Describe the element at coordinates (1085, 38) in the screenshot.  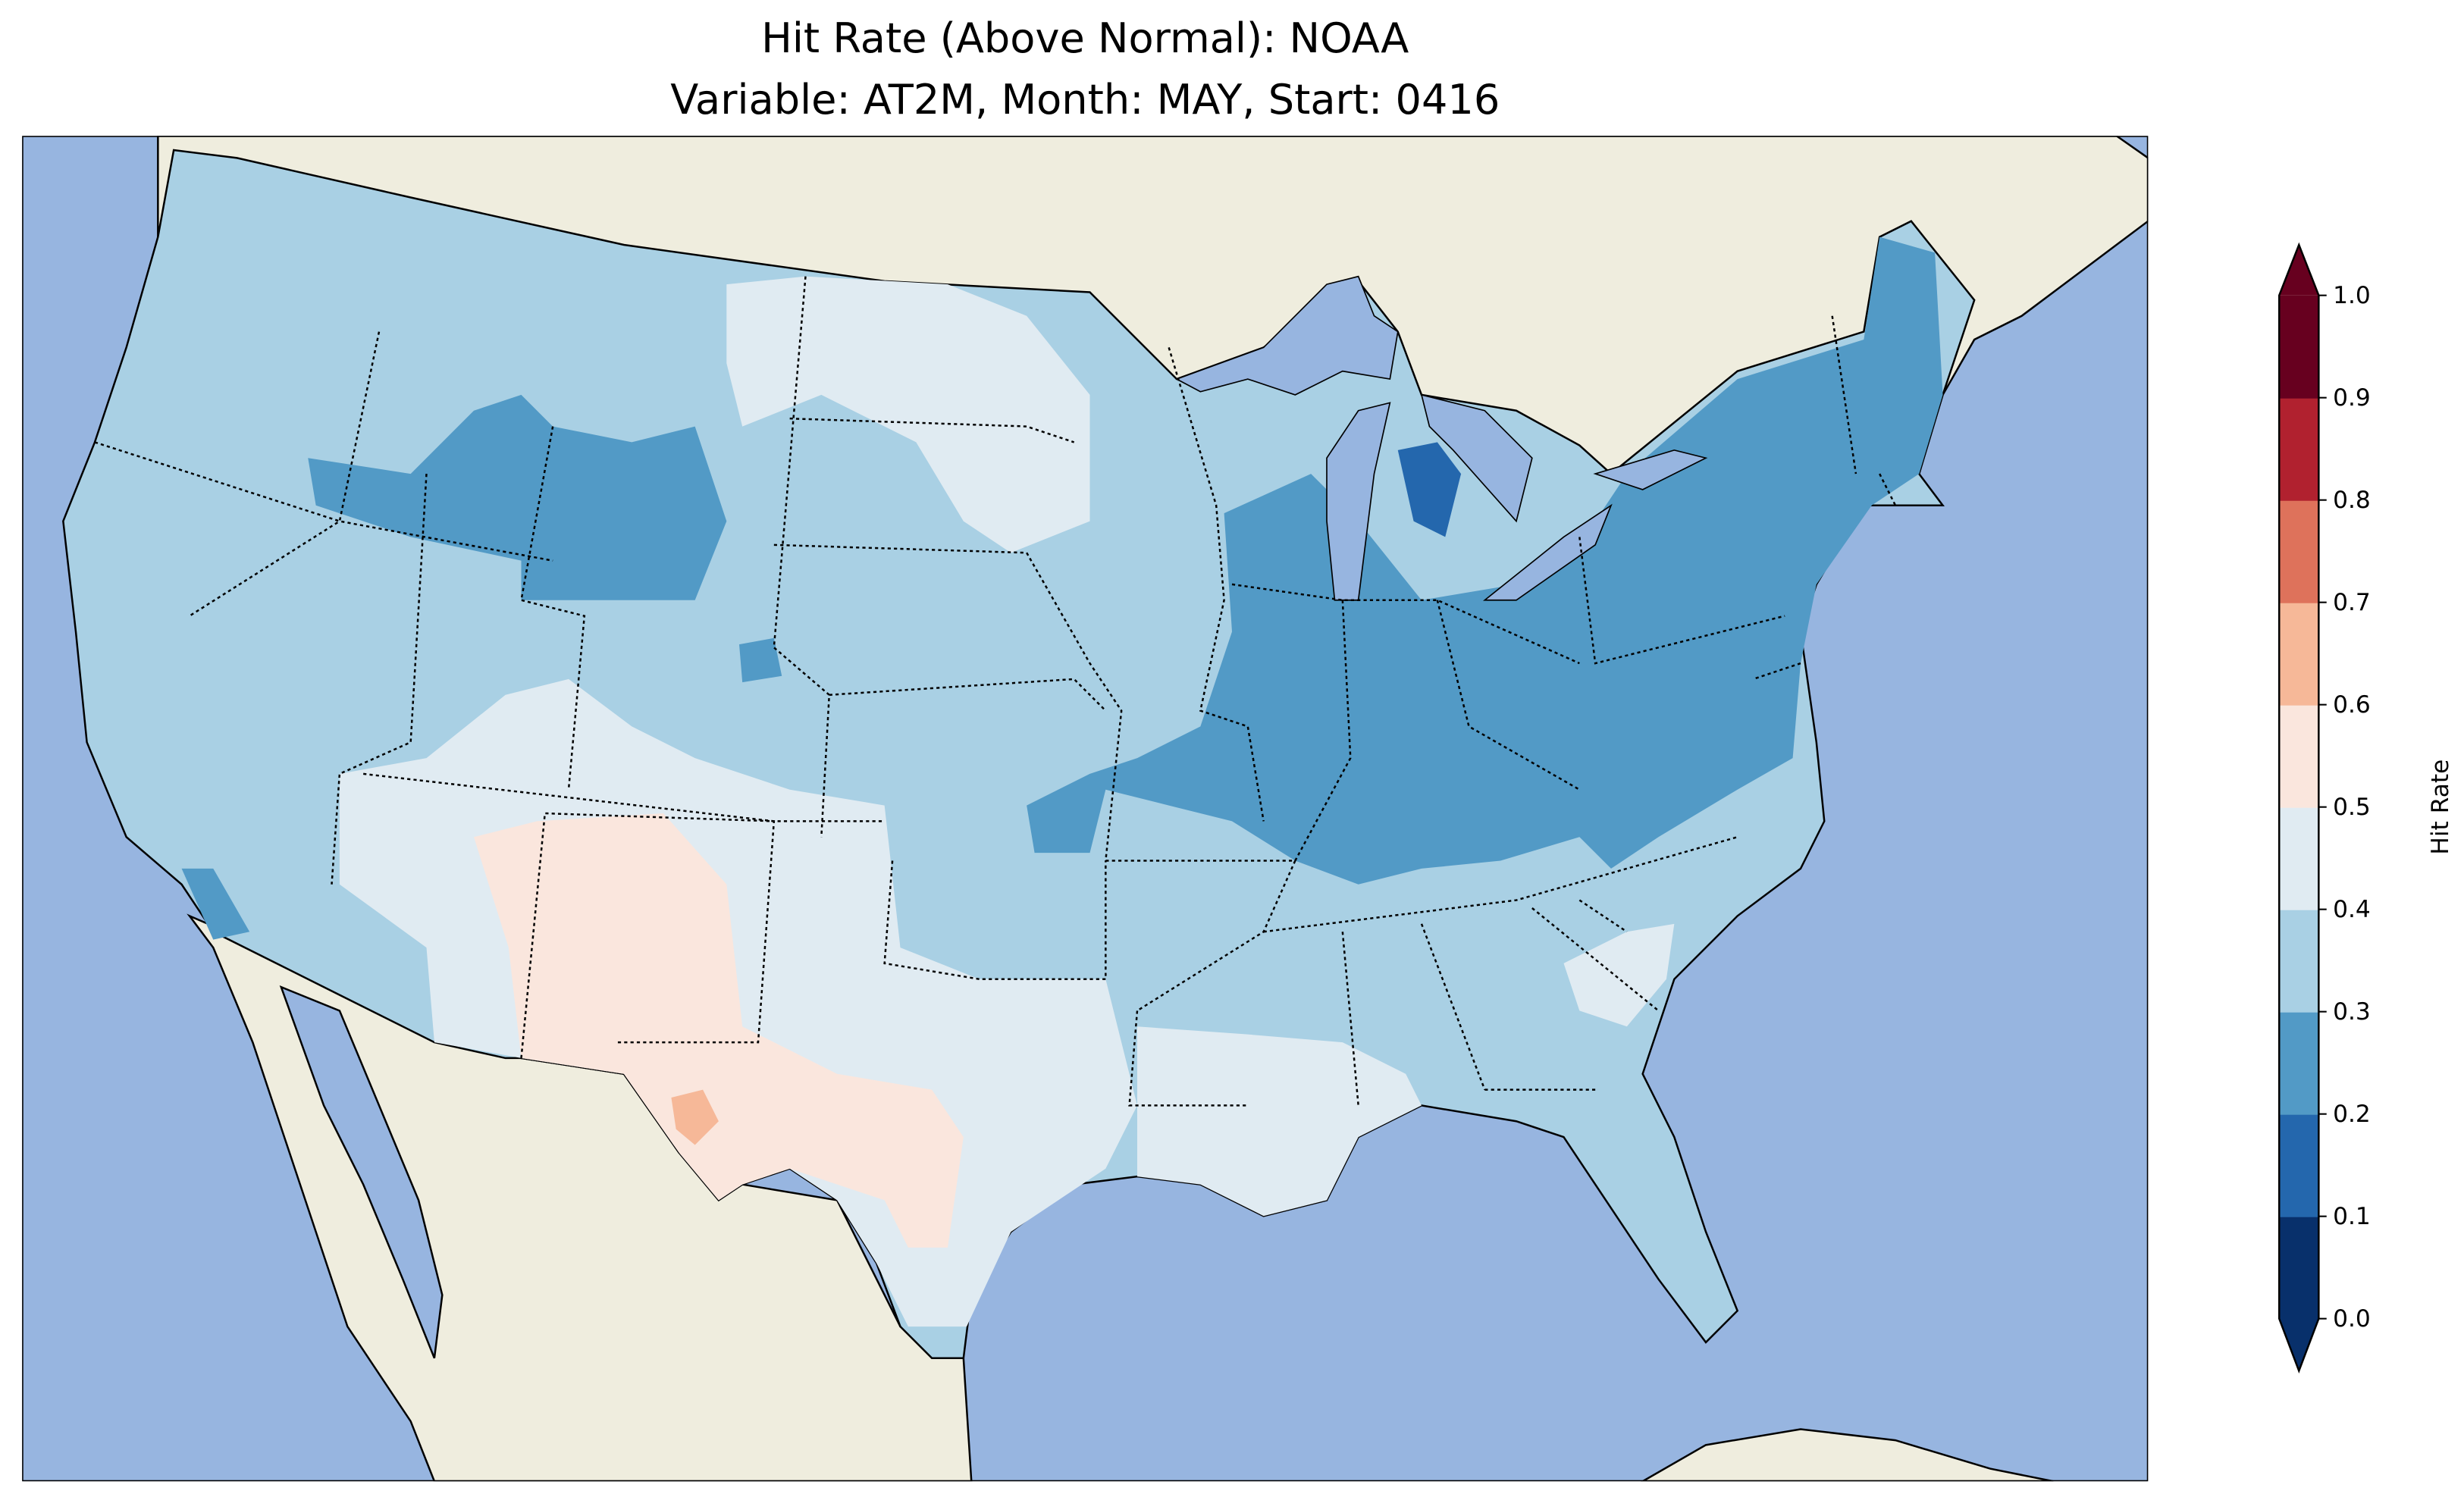
I see `title-line-1: Hit Rate (Above Normal): NOAA` at that location.